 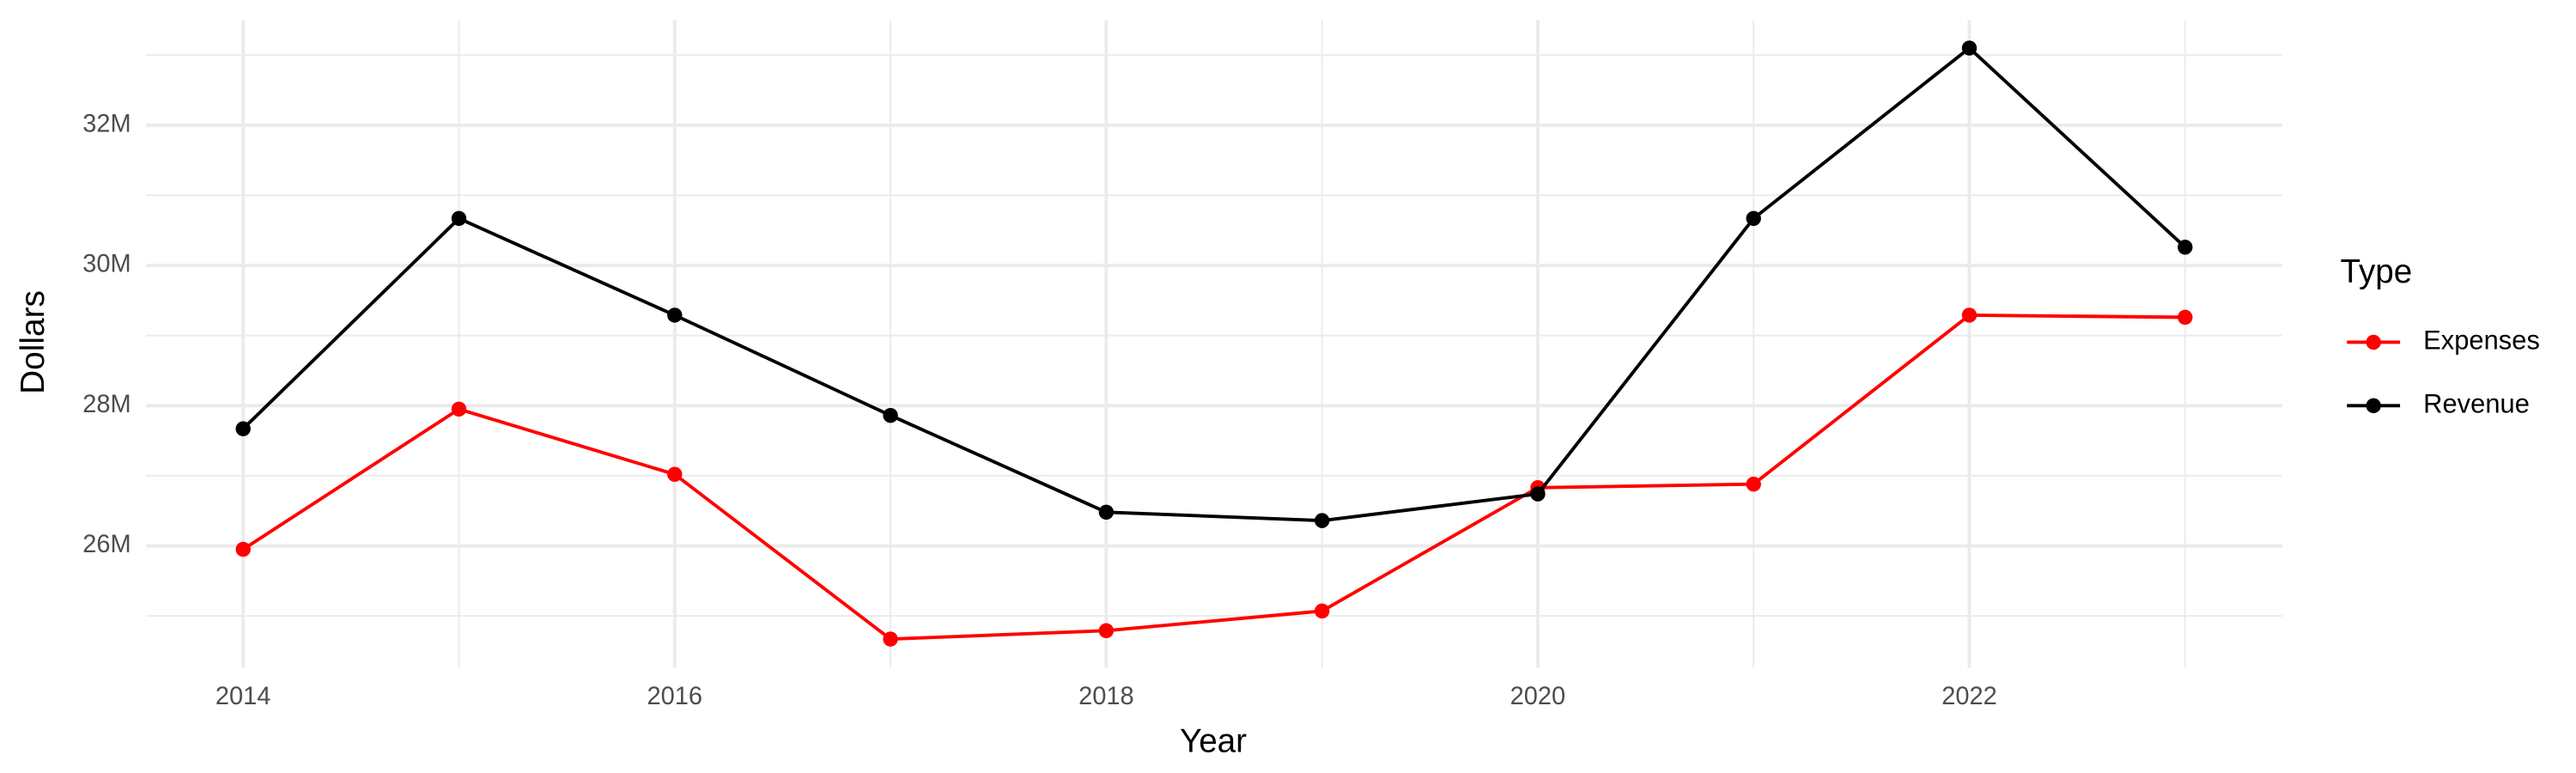 What do you see at coordinates (106, 124) in the screenshot?
I see `y-tick-label: 32M` at bounding box center [106, 124].